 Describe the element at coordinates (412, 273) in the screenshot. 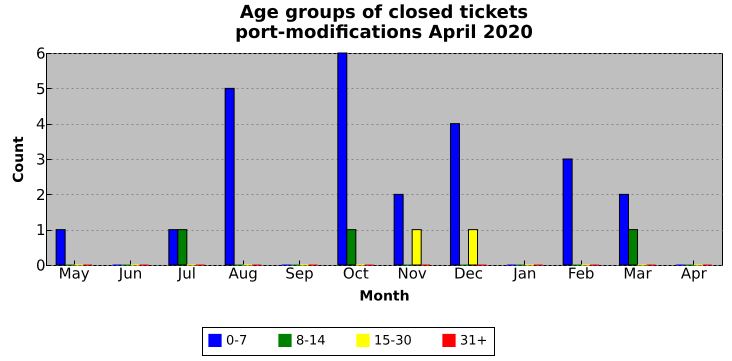

I see `x-tick-label: Nov` at that location.